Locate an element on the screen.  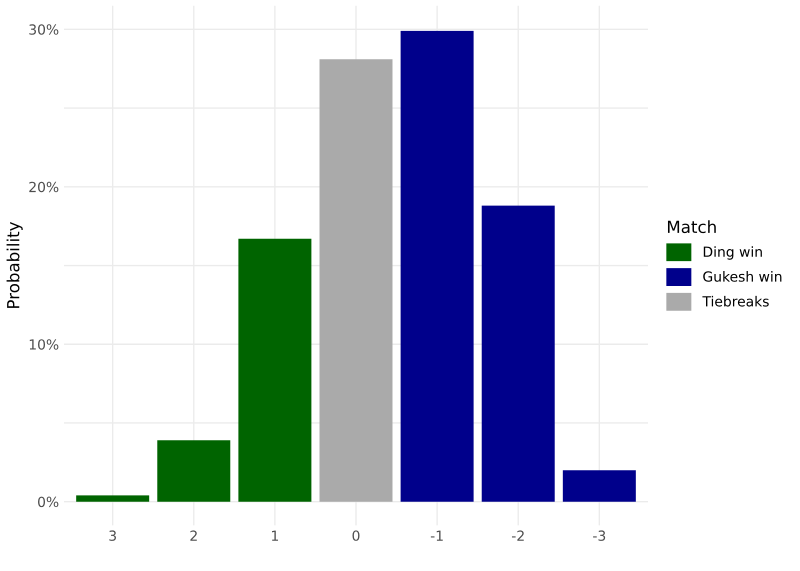
legend-title: Match is located at coordinates (692, 227).